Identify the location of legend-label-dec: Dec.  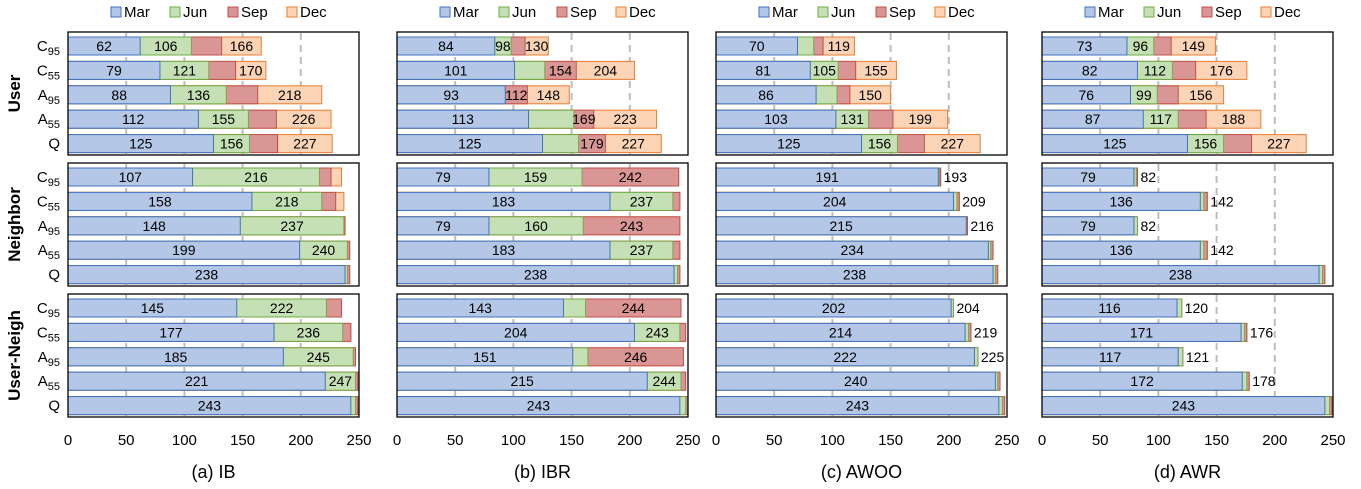
(642, 12).